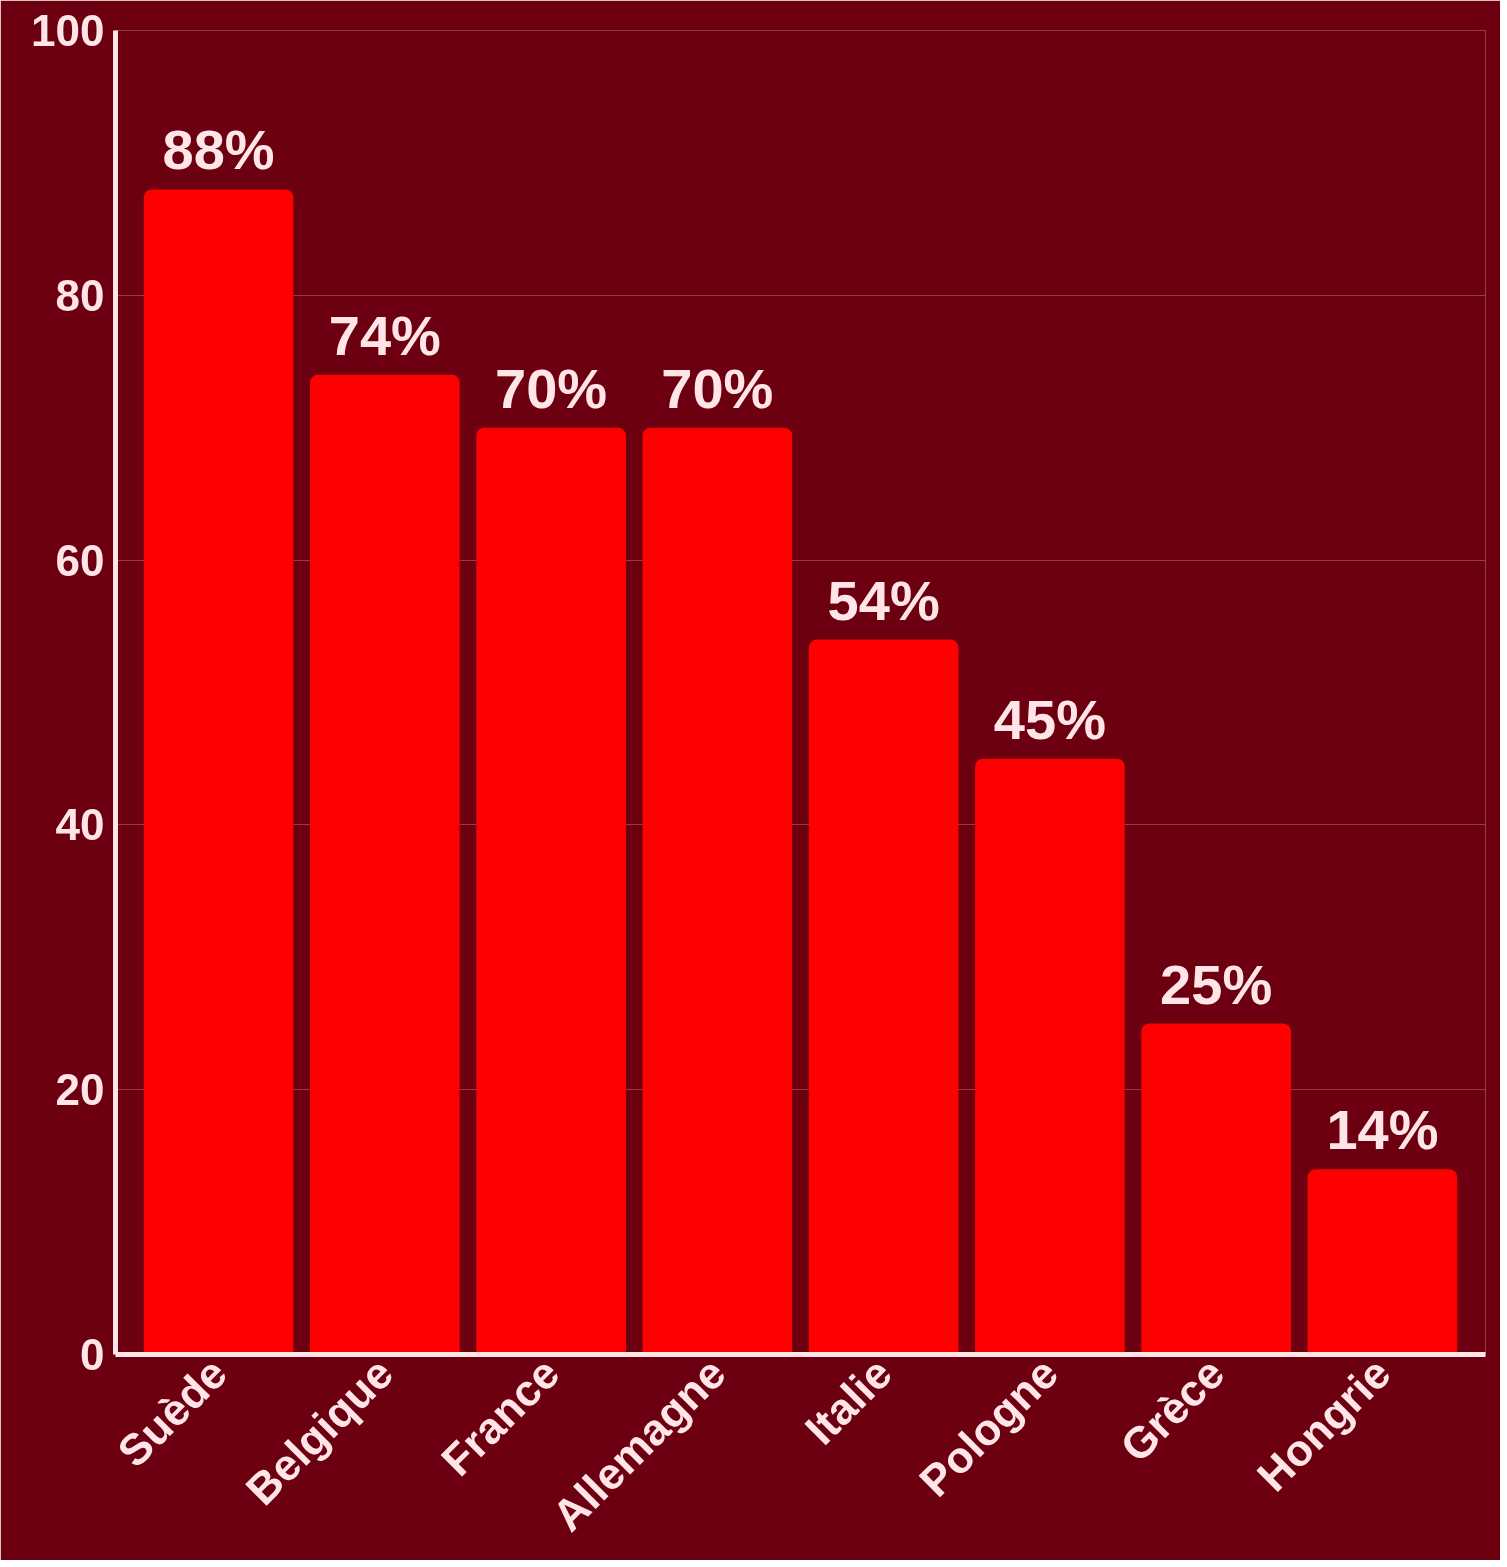 This screenshot has height=1567, width=1507. What do you see at coordinates (80, 825) in the screenshot?
I see `y-tick-label: 40` at bounding box center [80, 825].